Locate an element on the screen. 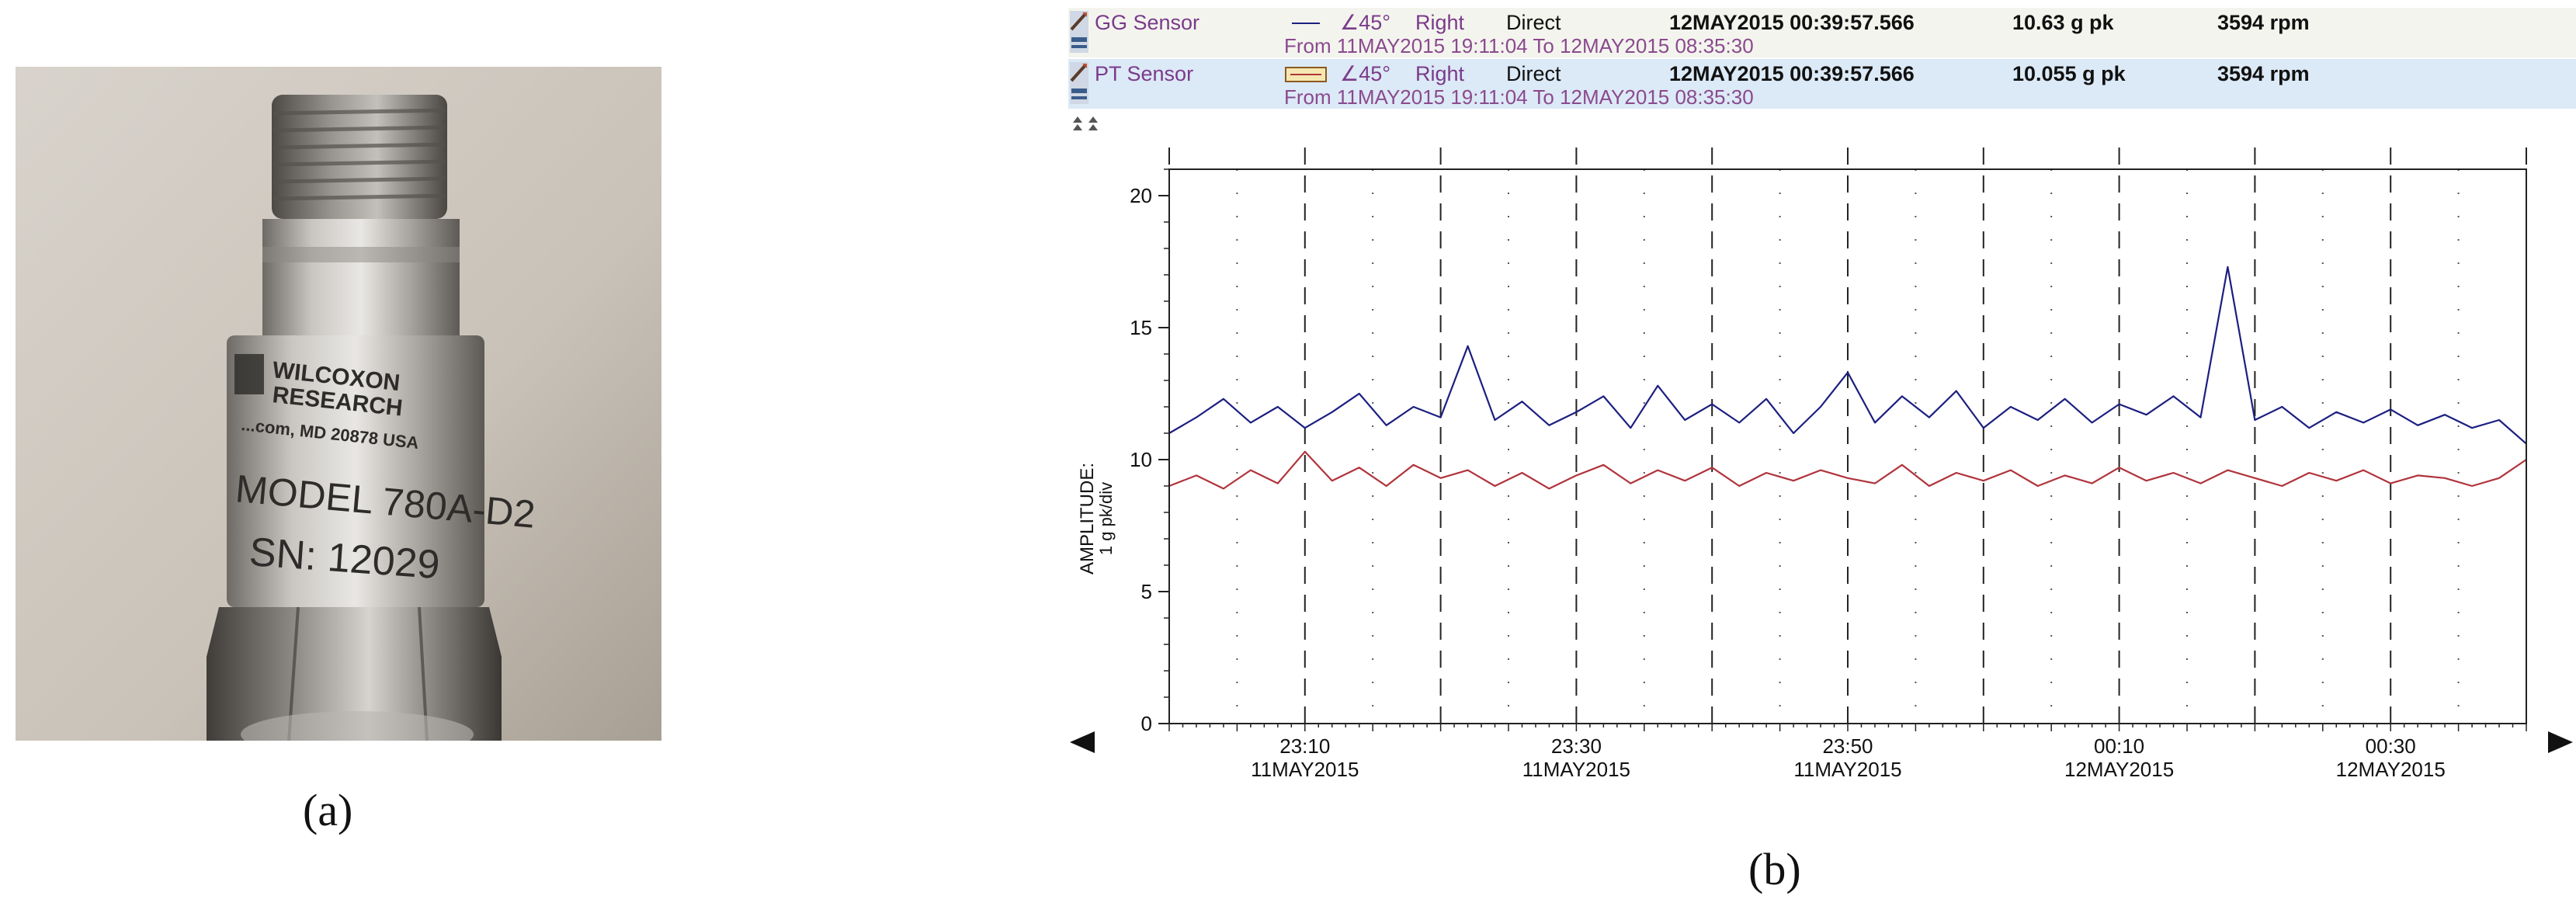  collapse-toggle-icon is located at coordinates (1087, 123).